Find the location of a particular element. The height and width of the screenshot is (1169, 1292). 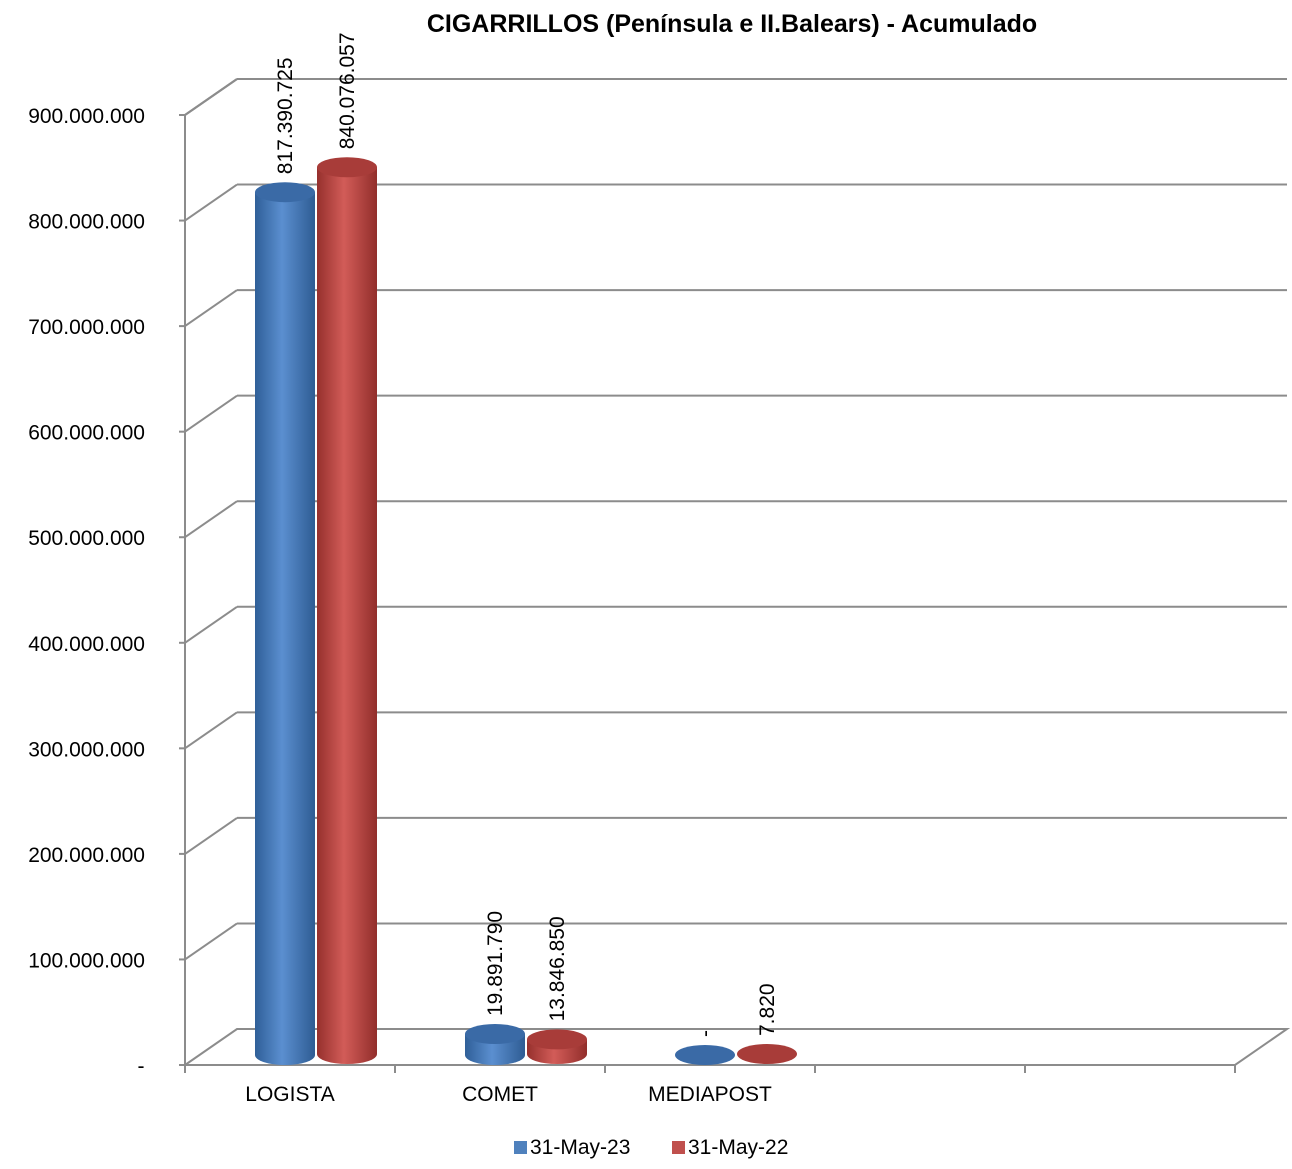

x-tick-label: LOGISTA is located at coordinates (289, 1094).